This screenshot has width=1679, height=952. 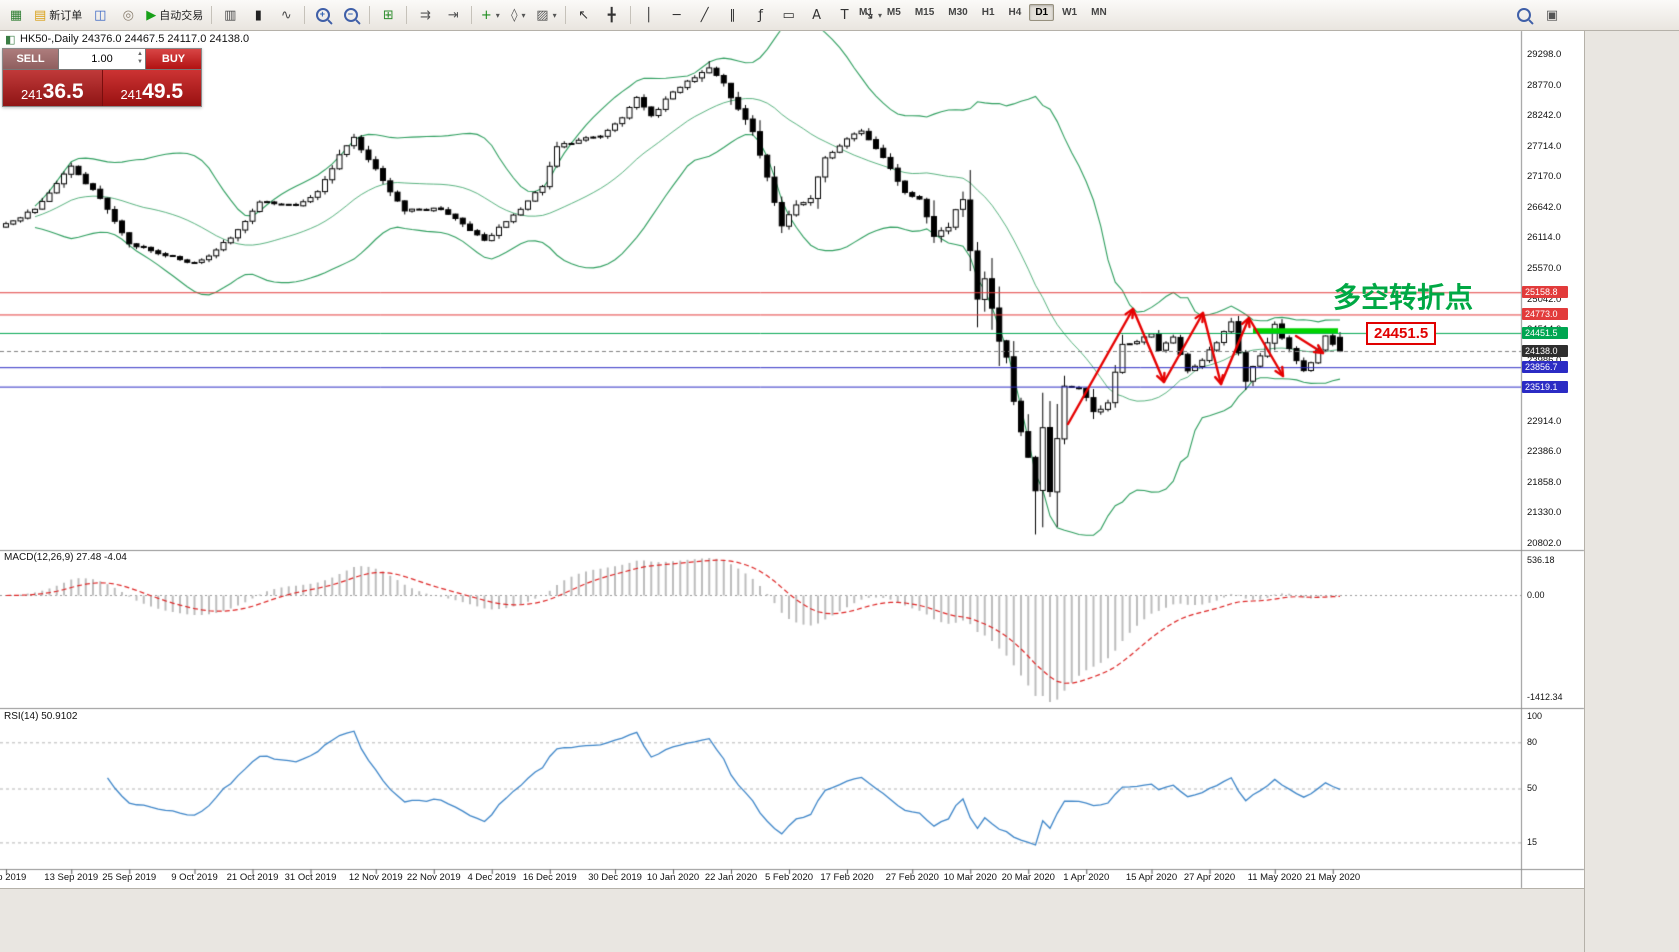 I want to click on templates-button: ▨ ▾, so click(x=546, y=15).